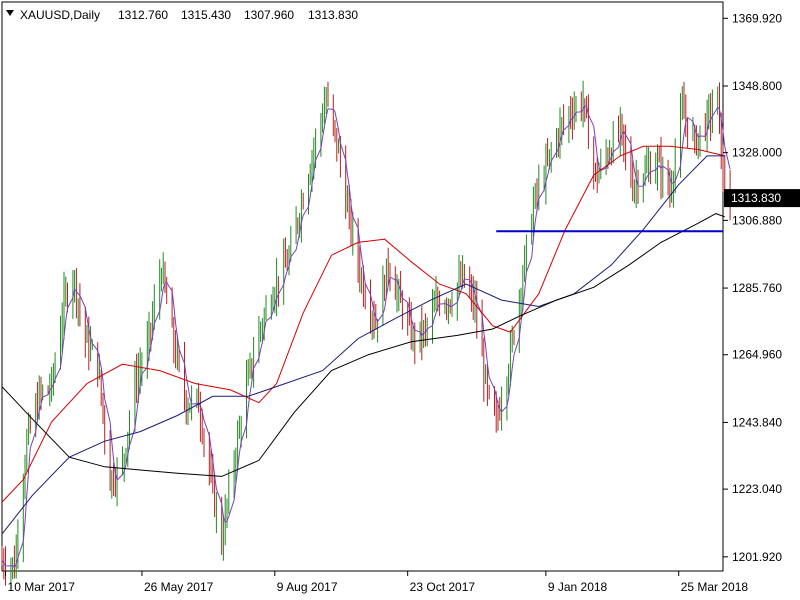 The height and width of the screenshot is (600, 800). I want to click on current-price-label: 1313.830, so click(756, 198).